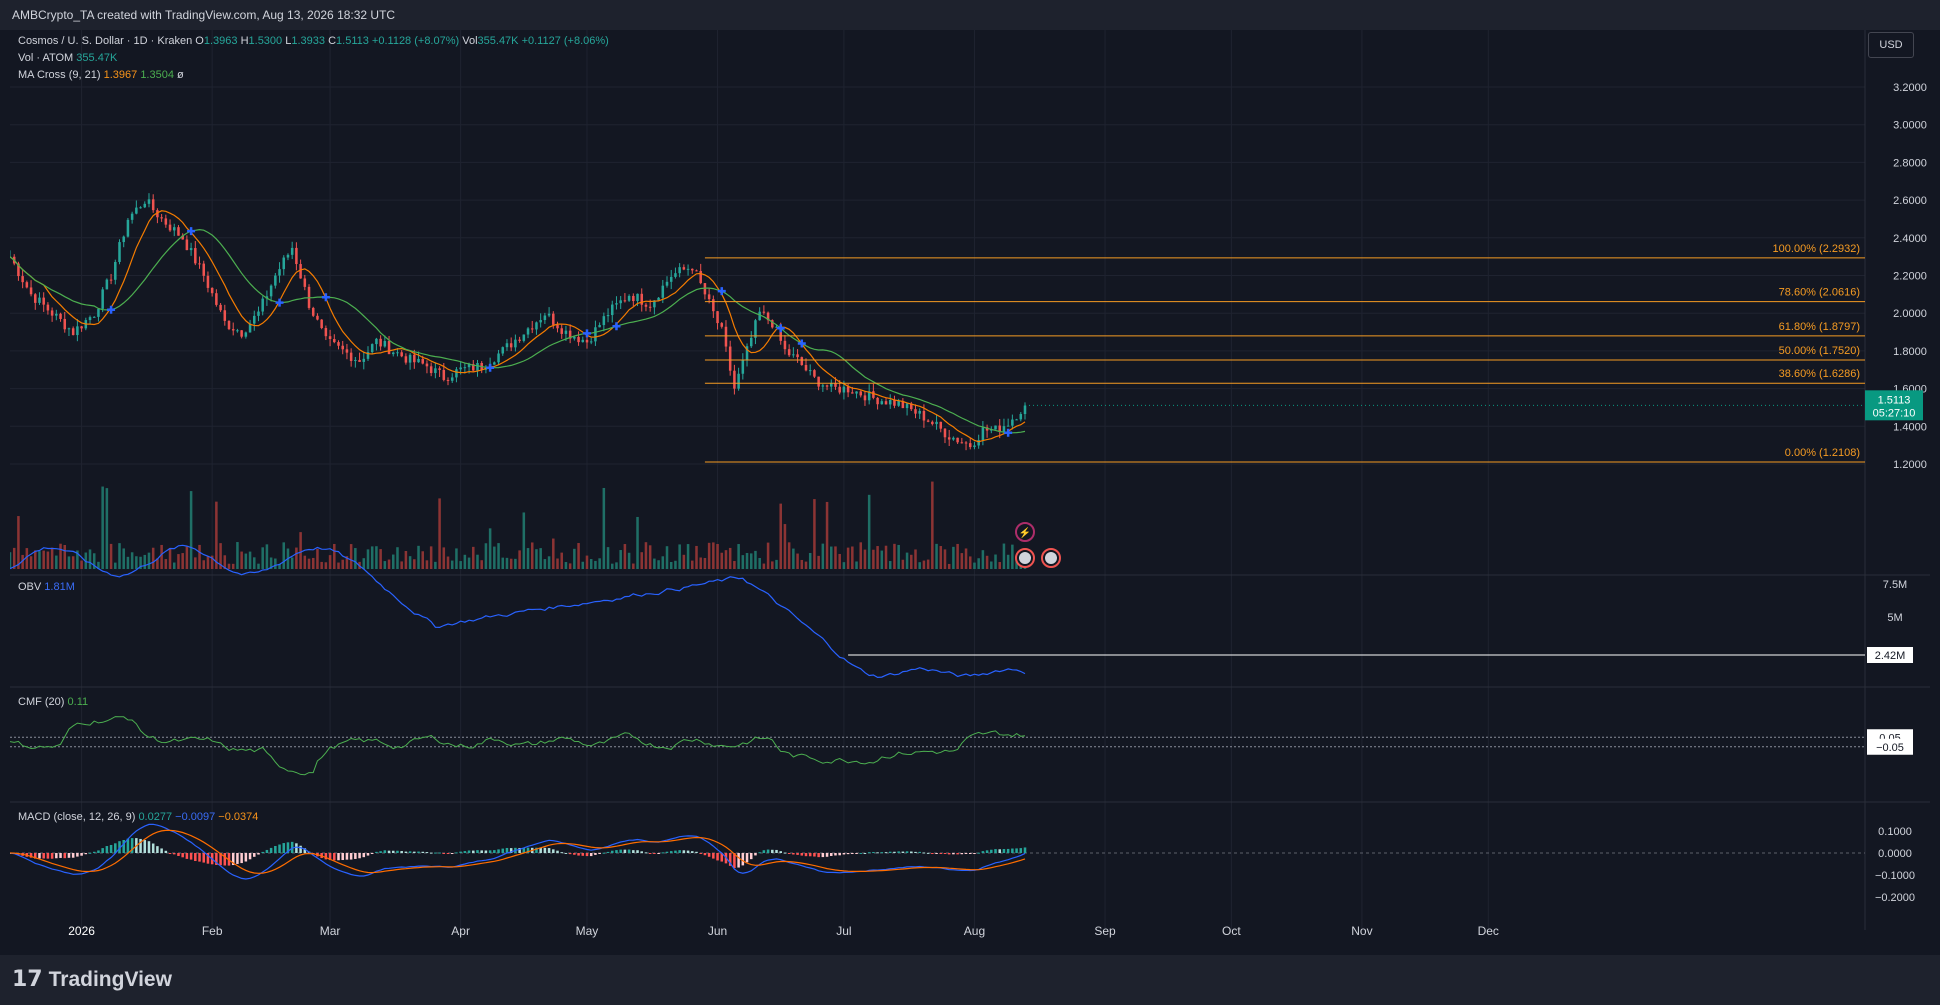 The width and height of the screenshot is (1940, 1005). I want to click on obv-value: 1.81M, so click(59, 587).